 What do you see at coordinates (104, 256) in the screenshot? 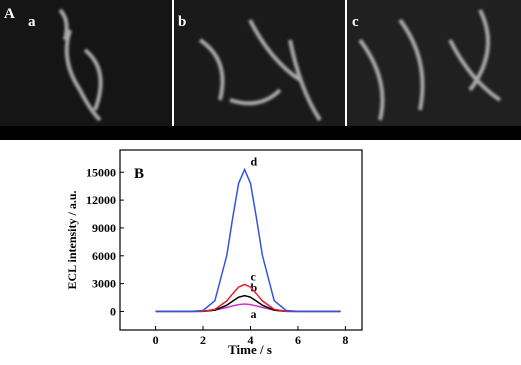
I see `y-tick-label: 6000` at bounding box center [104, 256].